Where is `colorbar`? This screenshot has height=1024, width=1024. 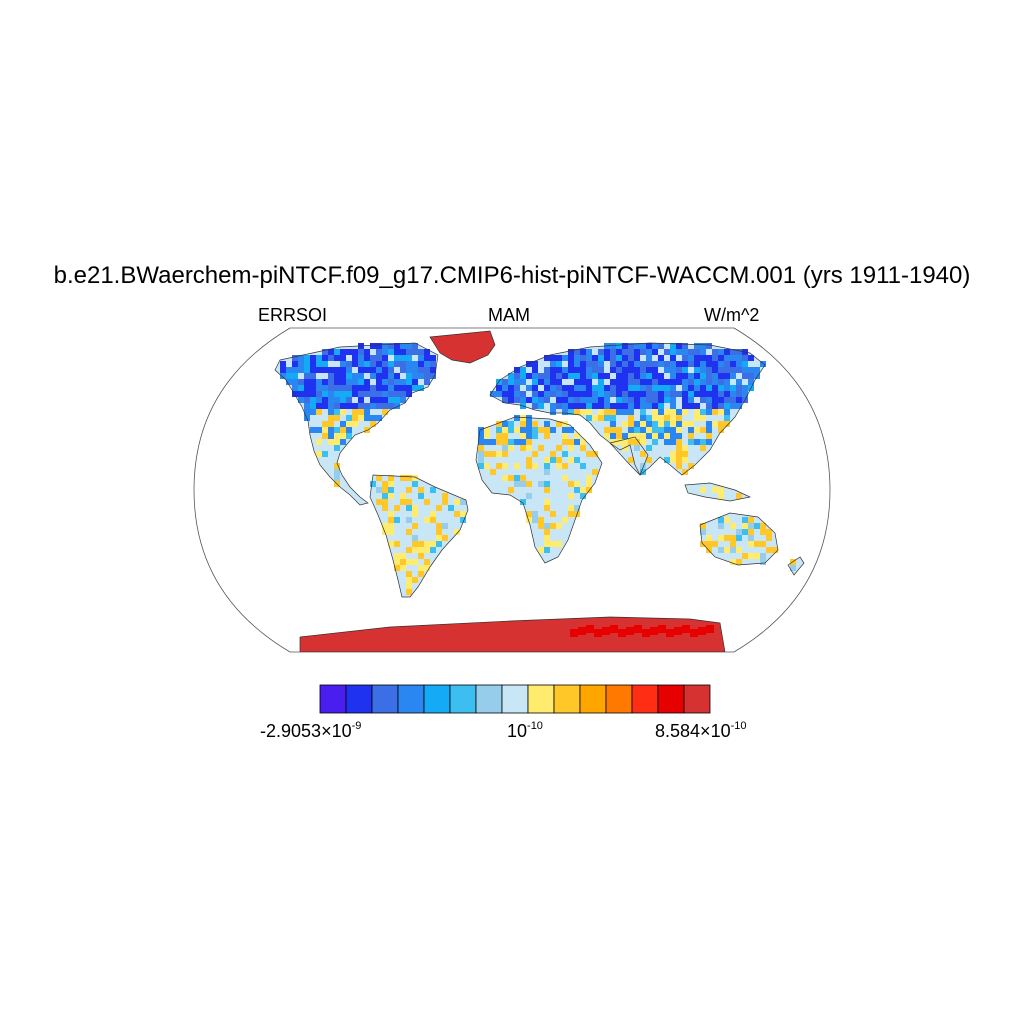
colorbar is located at coordinates (515, 699).